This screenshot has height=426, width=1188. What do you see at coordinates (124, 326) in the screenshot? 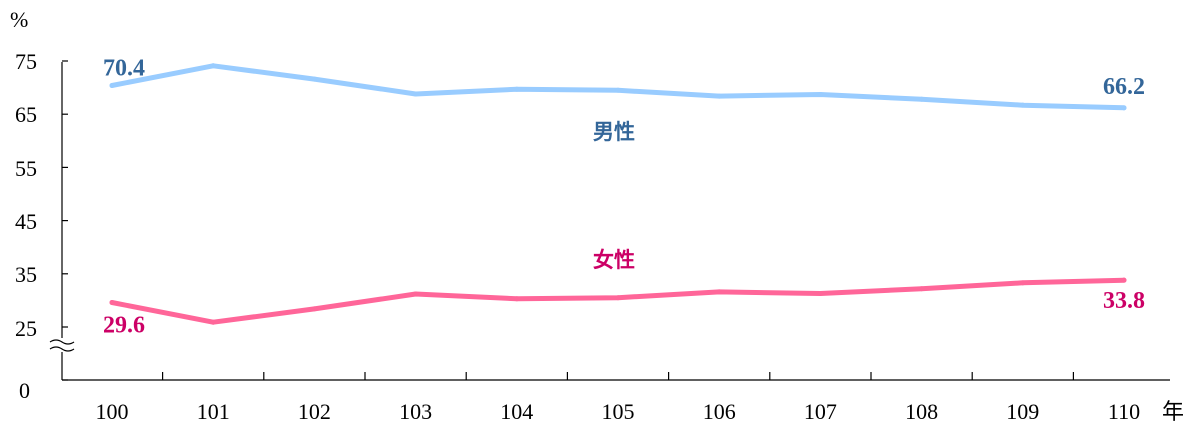
I see `data-label-first: 29.6` at bounding box center [124, 326].